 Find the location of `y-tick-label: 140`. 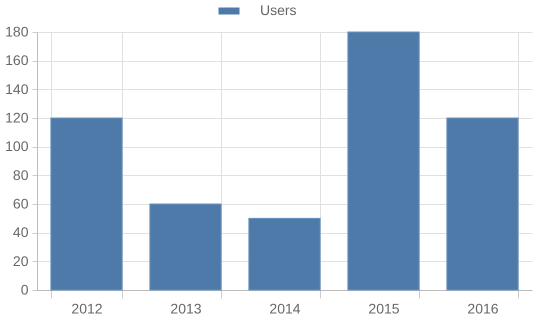

y-tick-label: 140 is located at coordinates (17, 88).